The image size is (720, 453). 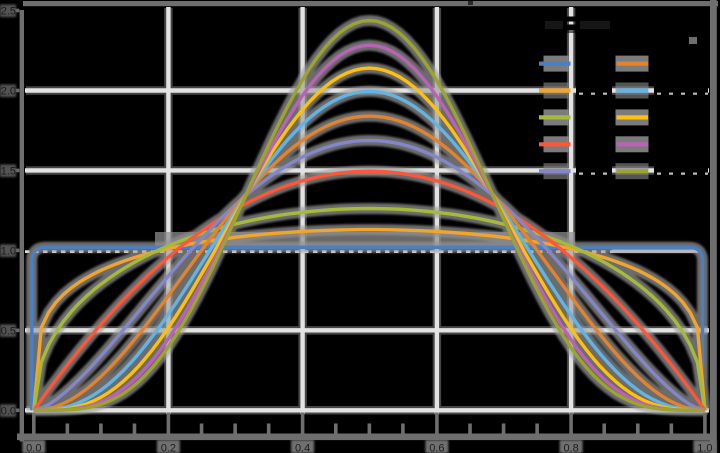 I want to click on svg-text: 0.6, so click(x=436, y=448).